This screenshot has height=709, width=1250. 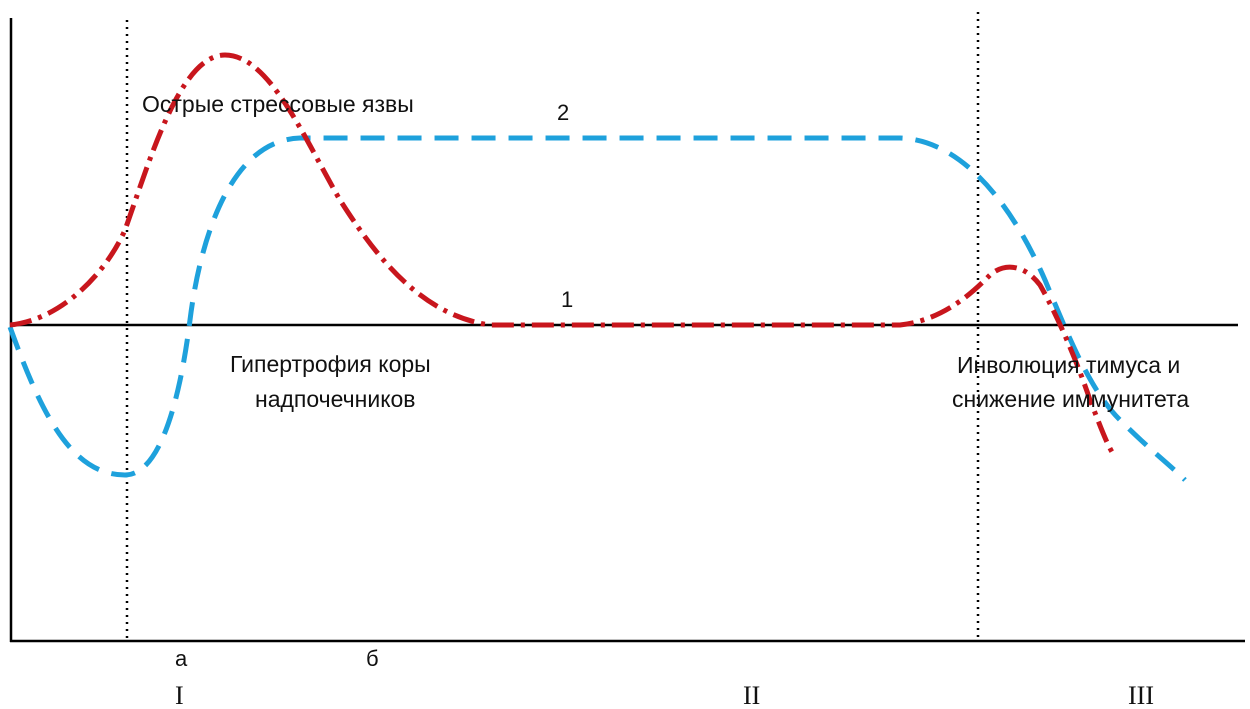 What do you see at coordinates (1141, 695) in the screenshot?
I see `stage-3-label: III` at bounding box center [1141, 695].